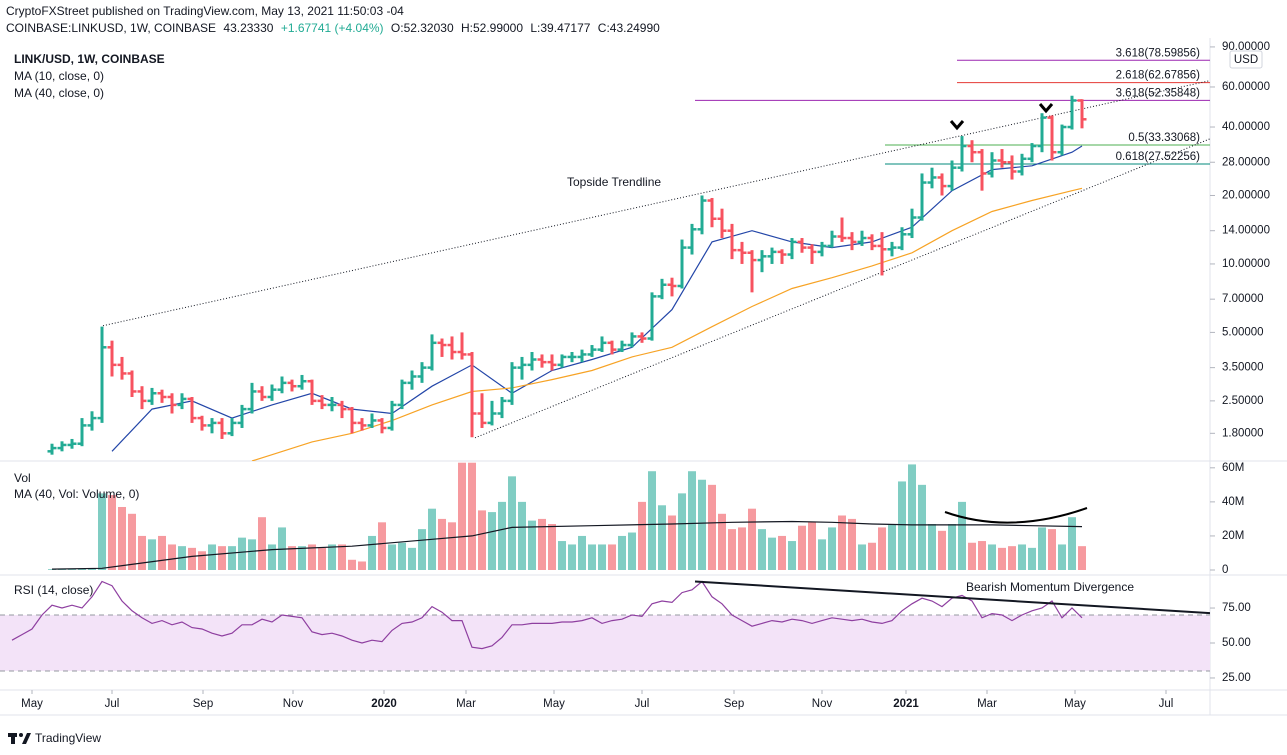 The image size is (1287, 755). I want to click on y-tick-label: 75.00, so click(1236, 608).